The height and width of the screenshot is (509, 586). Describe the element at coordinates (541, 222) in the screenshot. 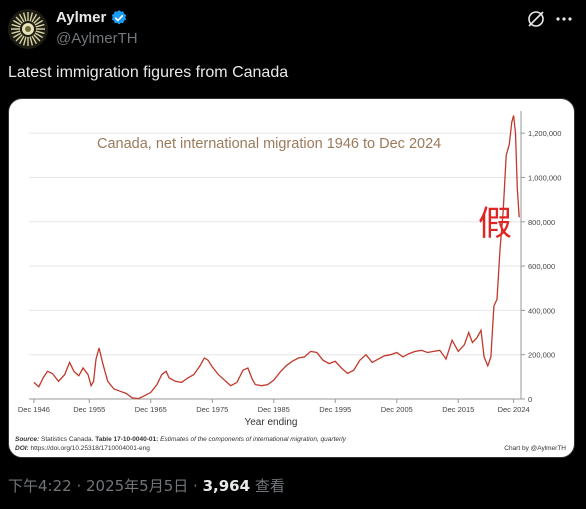

I see `y-tick-label: 800,000` at that location.